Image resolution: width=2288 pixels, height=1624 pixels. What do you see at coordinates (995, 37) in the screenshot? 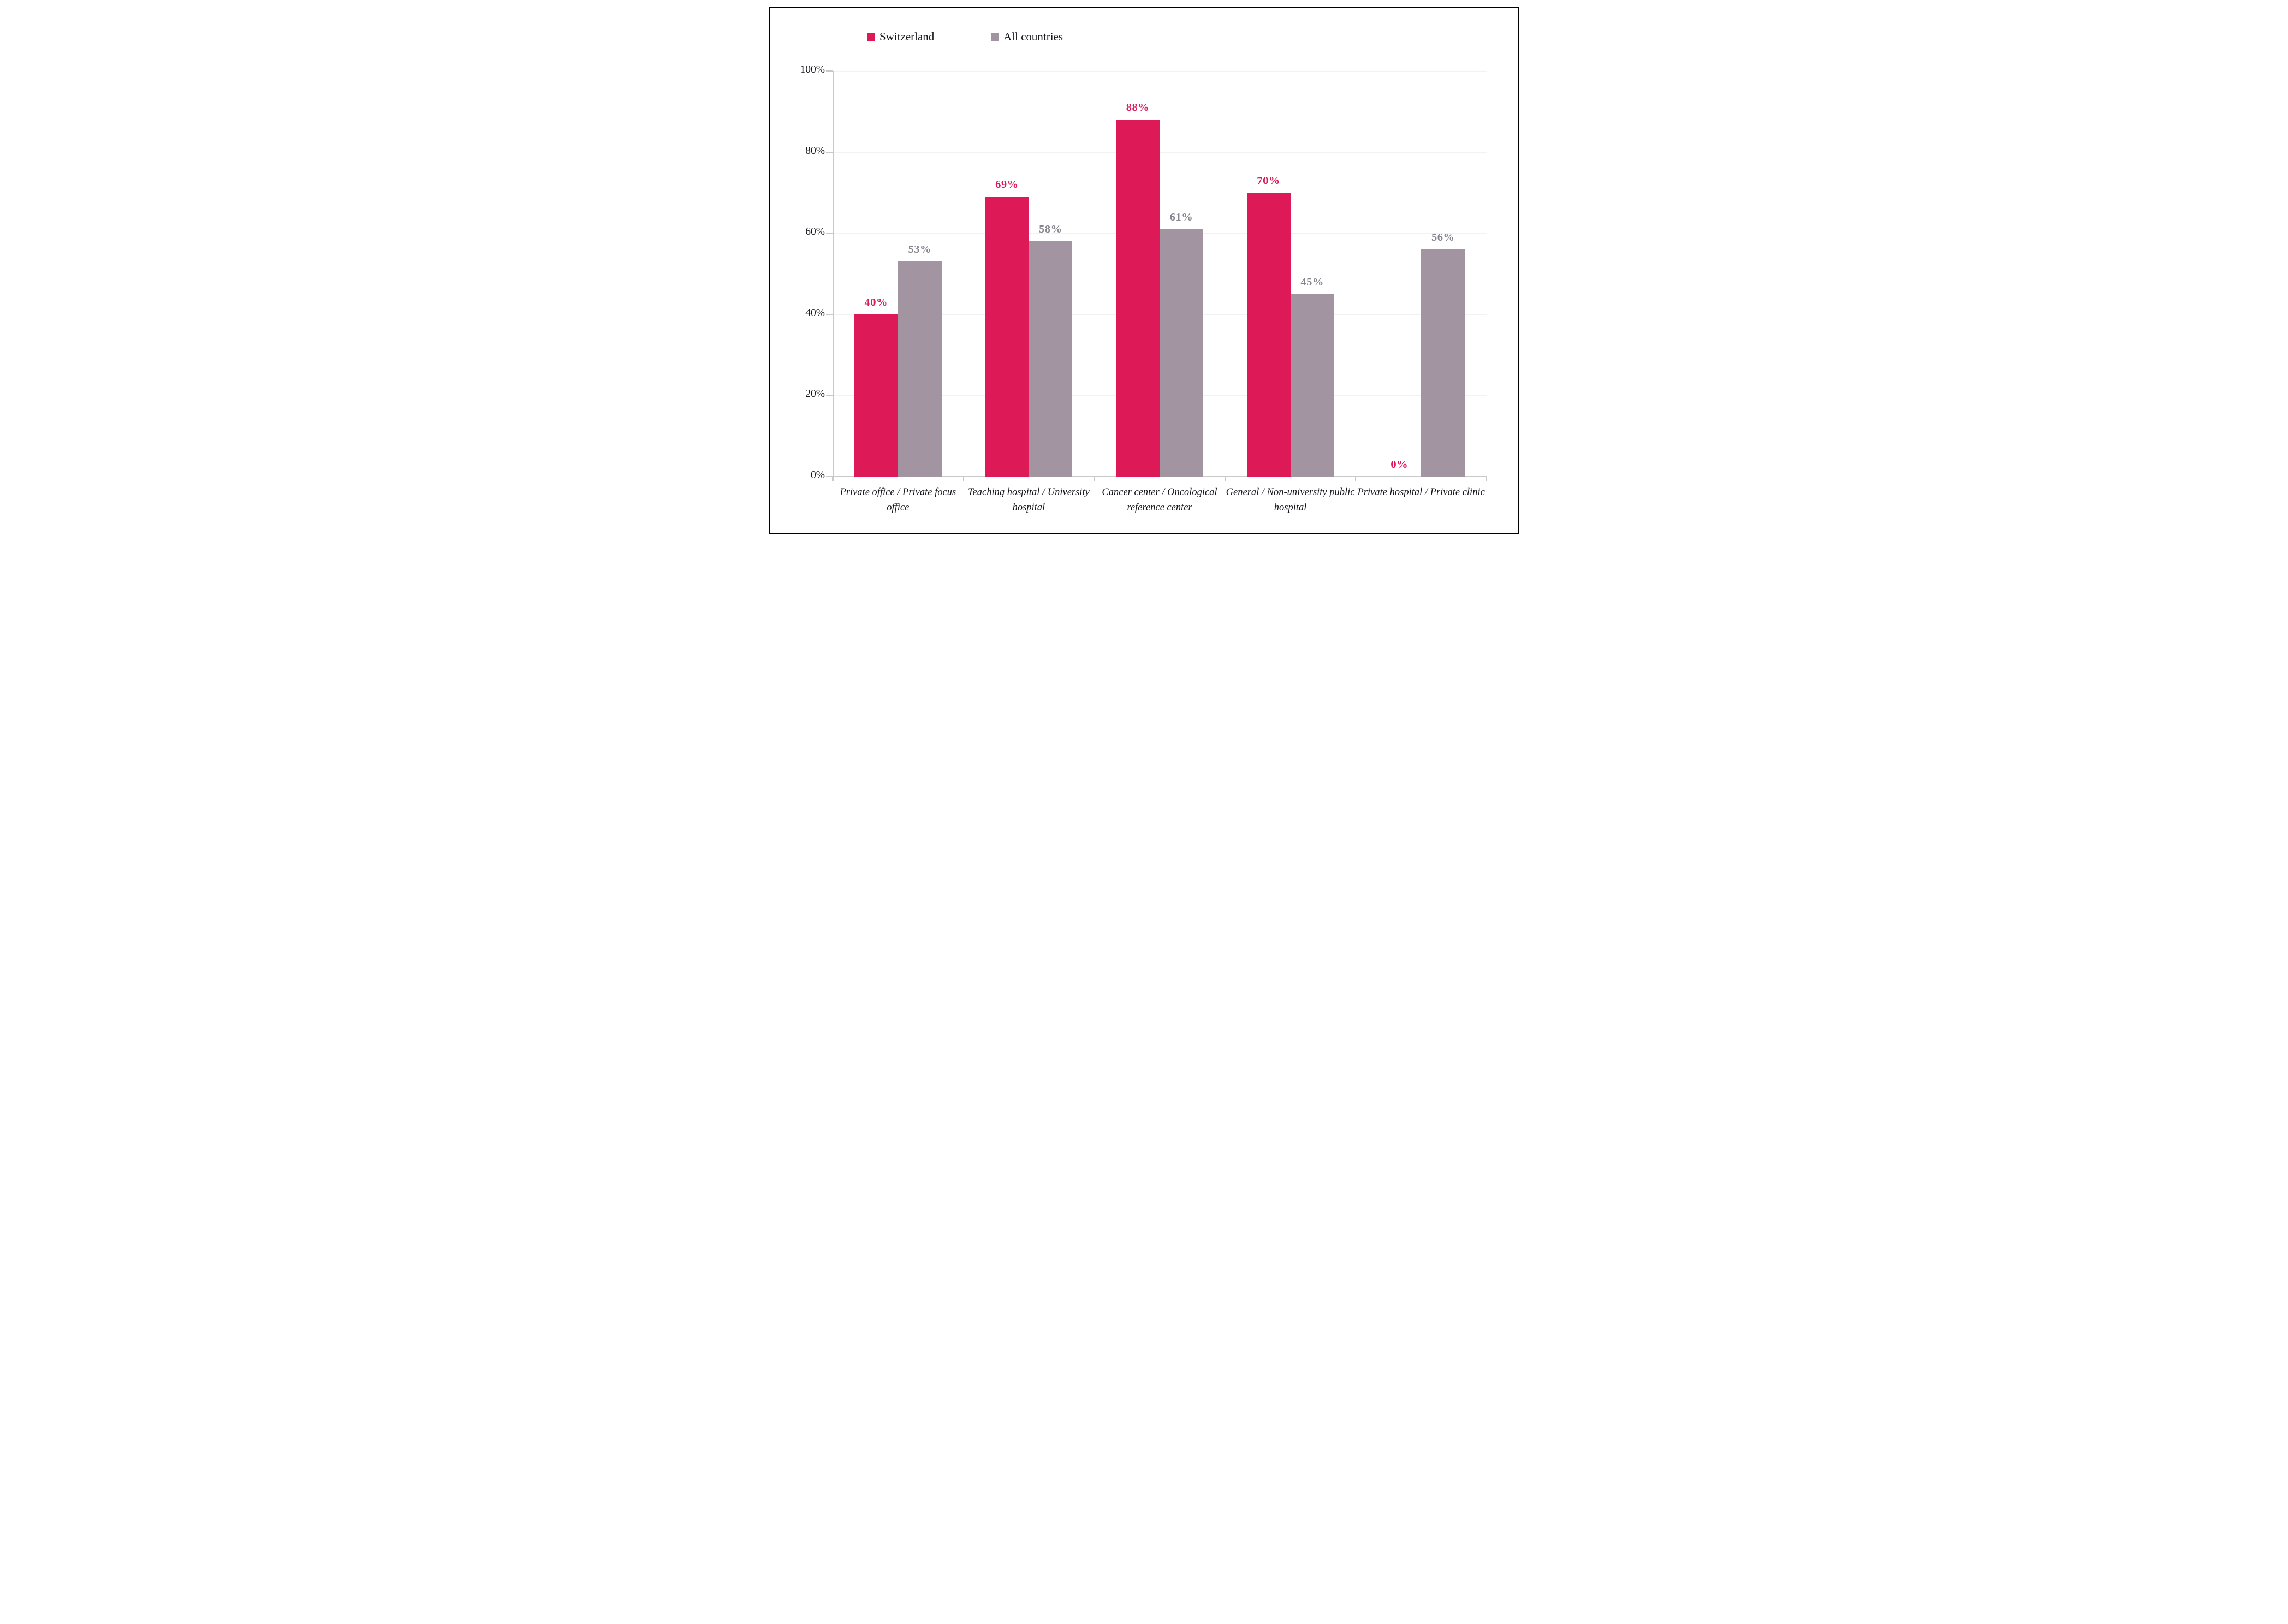
I see `legend-swatch-all-countries-icon` at bounding box center [995, 37].